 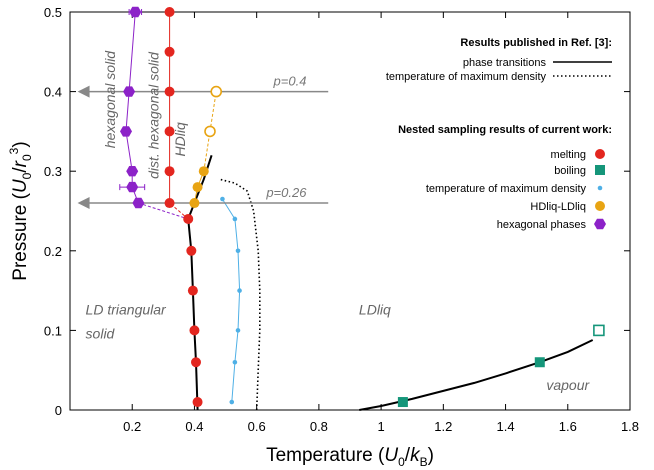 What do you see at coordinates (568, 155) in the screenshot?
I see `legend-entry: melting` at bounding box center [568, 155].